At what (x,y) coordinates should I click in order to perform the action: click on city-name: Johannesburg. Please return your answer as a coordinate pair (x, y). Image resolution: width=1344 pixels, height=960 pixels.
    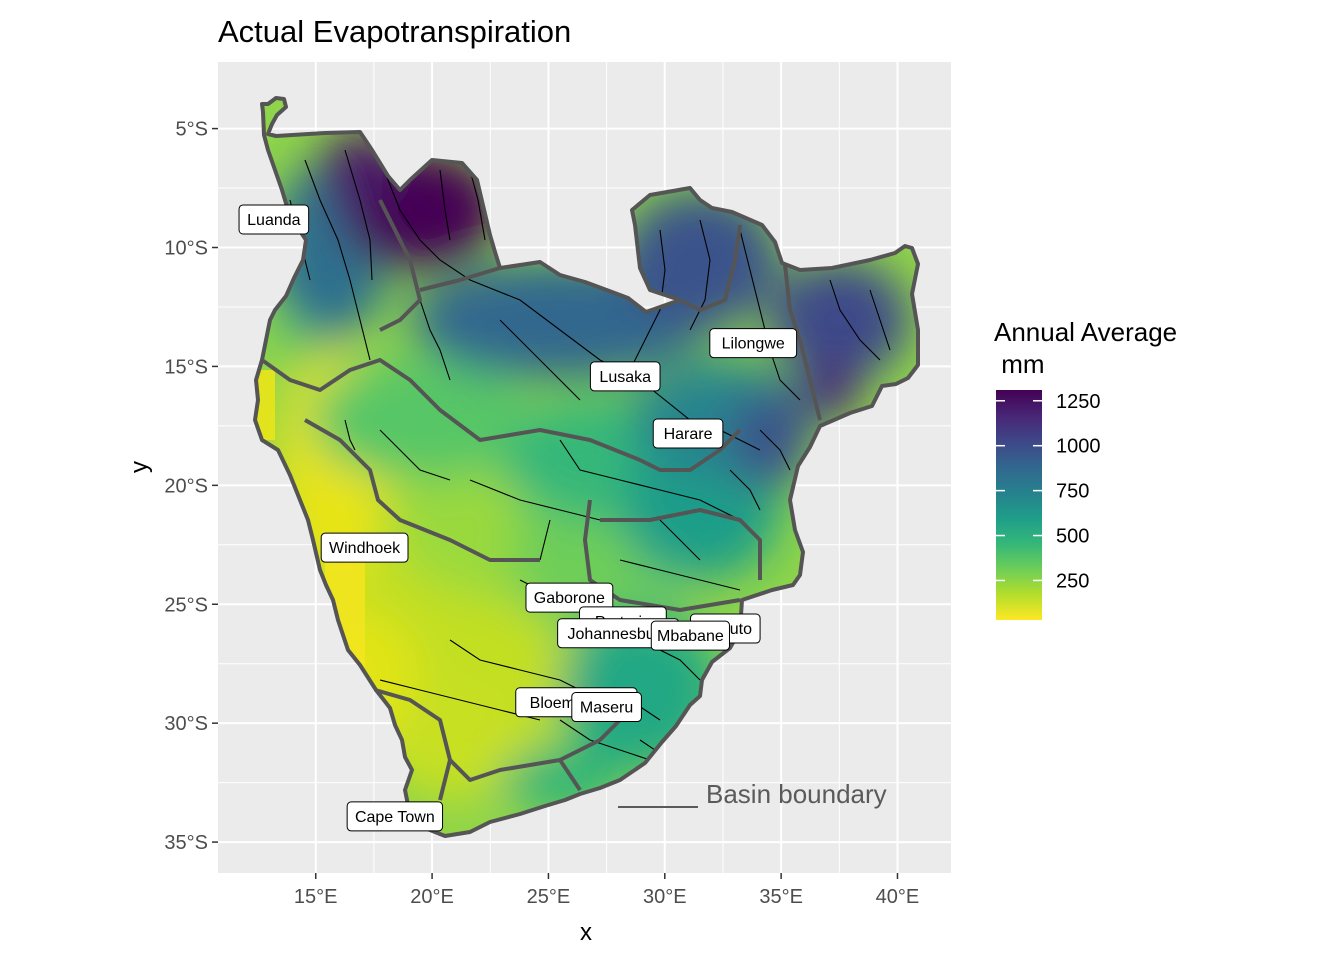
    Looking at the image, I should click on (618, 634).